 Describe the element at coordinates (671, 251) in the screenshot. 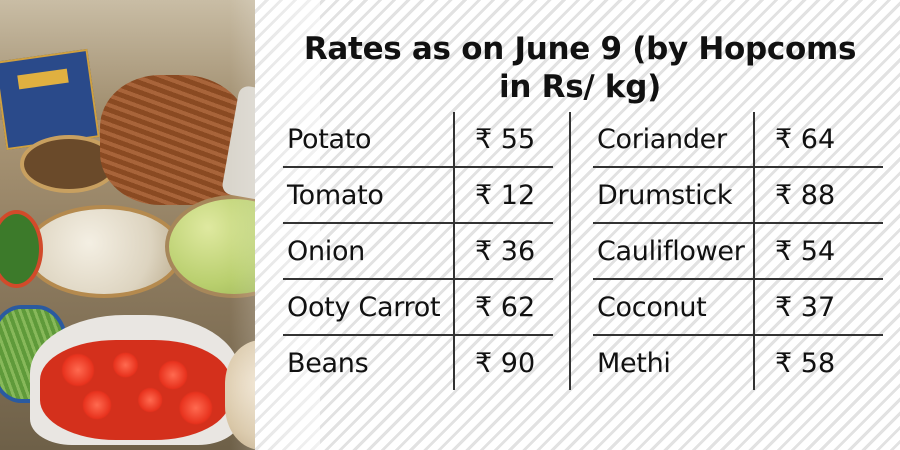

I see `item-name: Cauliflower` at that location.